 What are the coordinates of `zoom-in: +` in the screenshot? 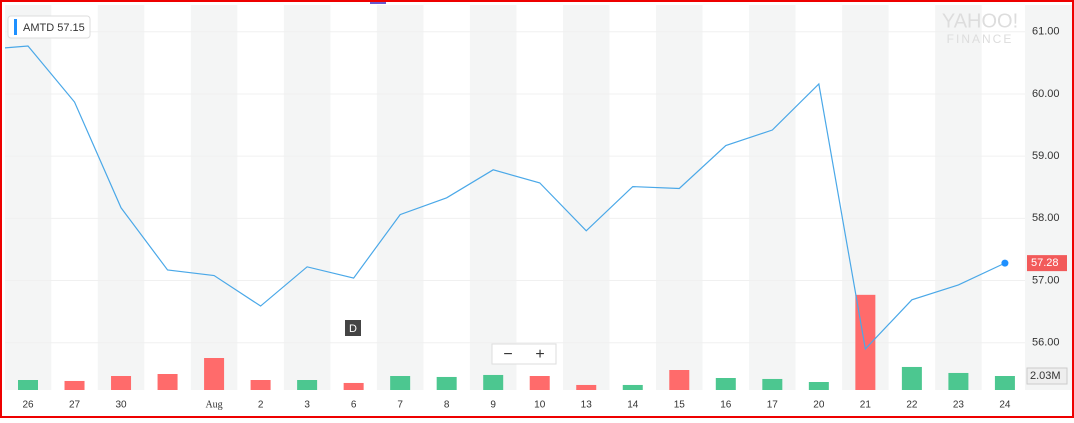 It's located at (539, 354).